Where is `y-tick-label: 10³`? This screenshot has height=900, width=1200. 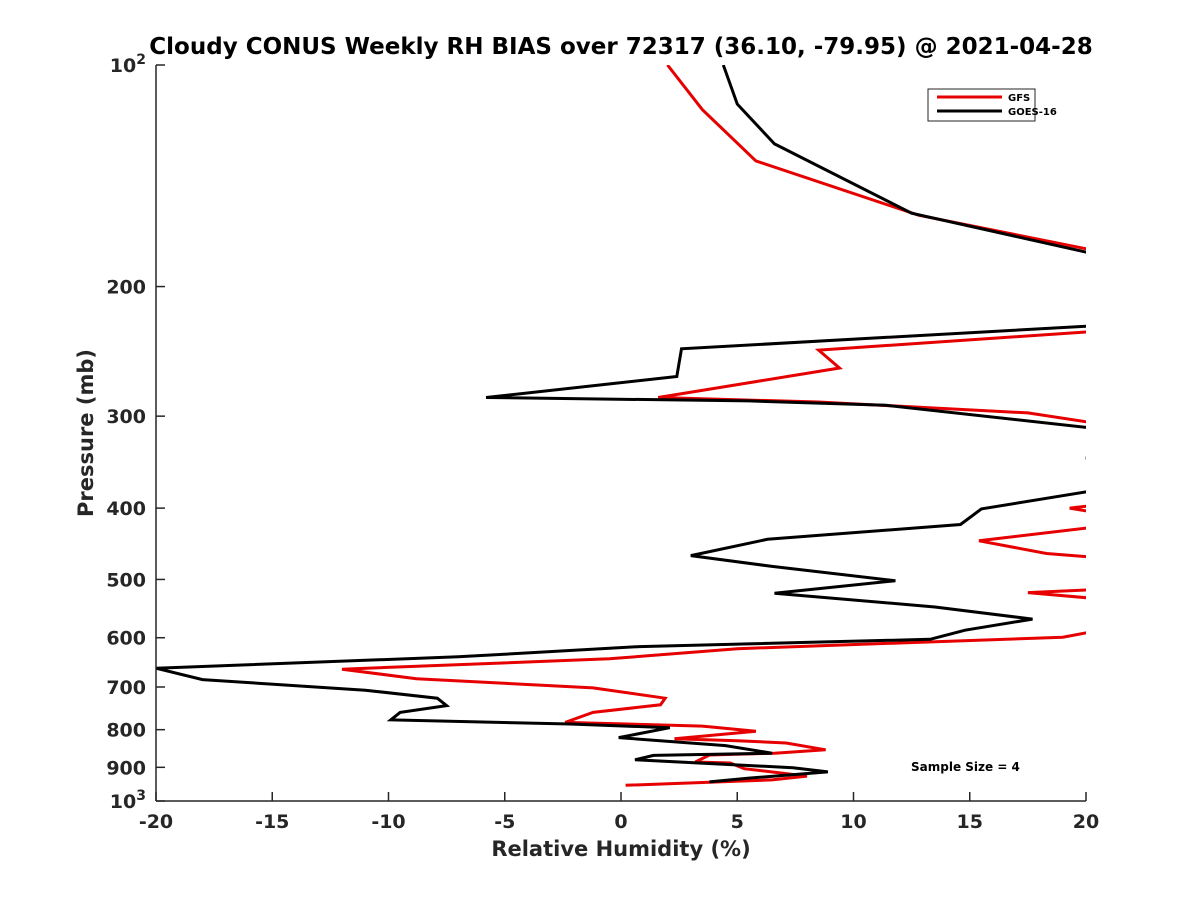 y-tick-label: 10³ is located at coordinates (128, 800).